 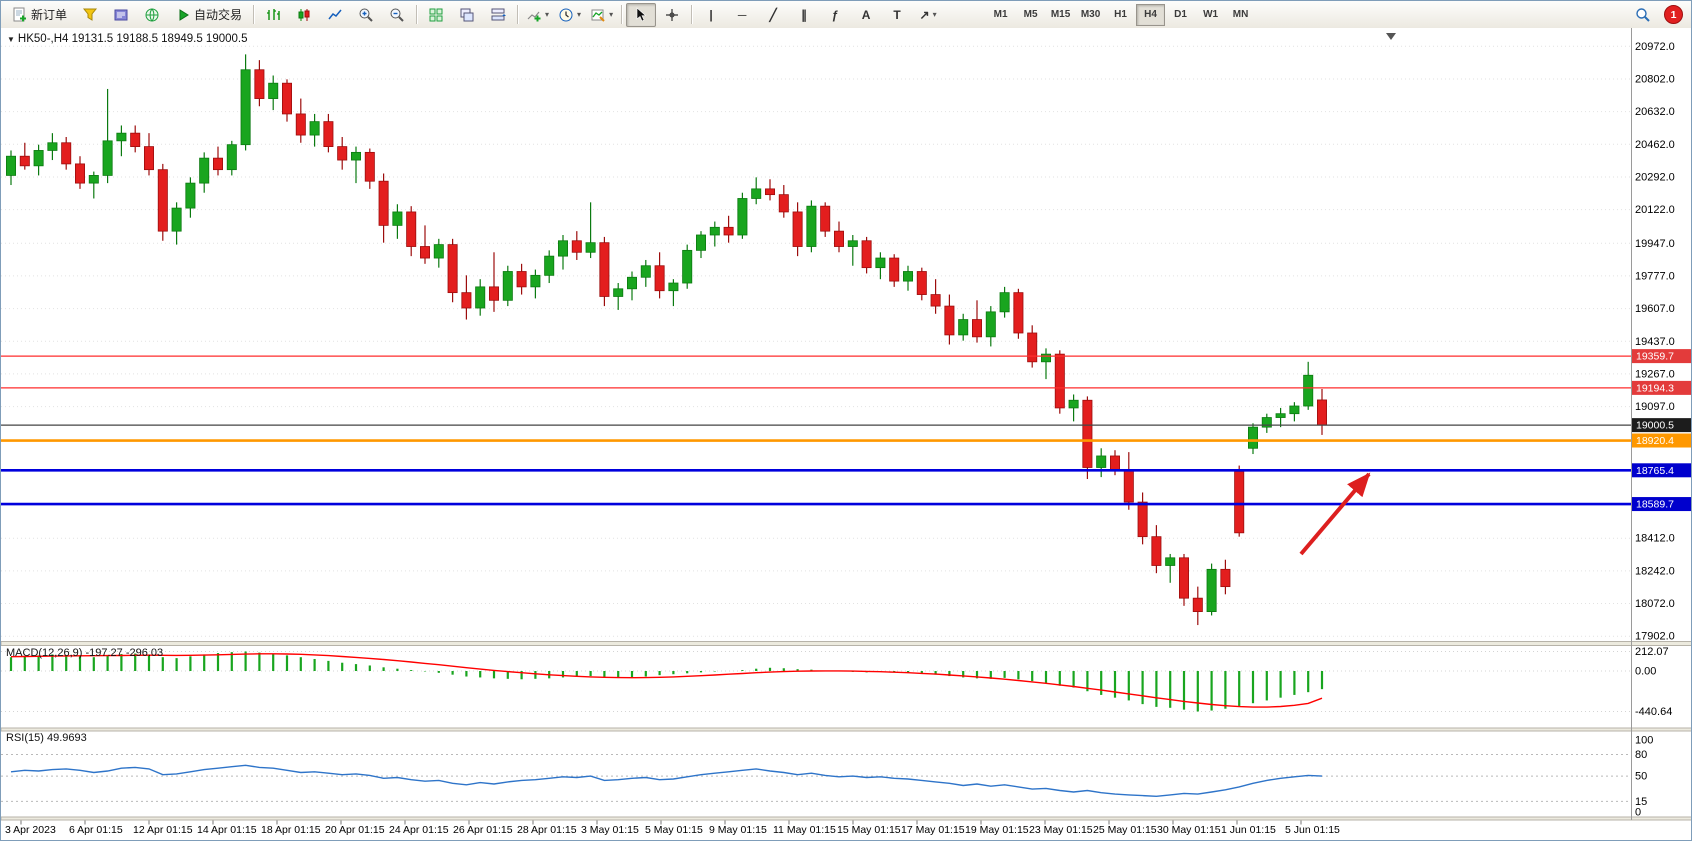 I want to click on channel-icon: ∥, so click(x=804, y=14).